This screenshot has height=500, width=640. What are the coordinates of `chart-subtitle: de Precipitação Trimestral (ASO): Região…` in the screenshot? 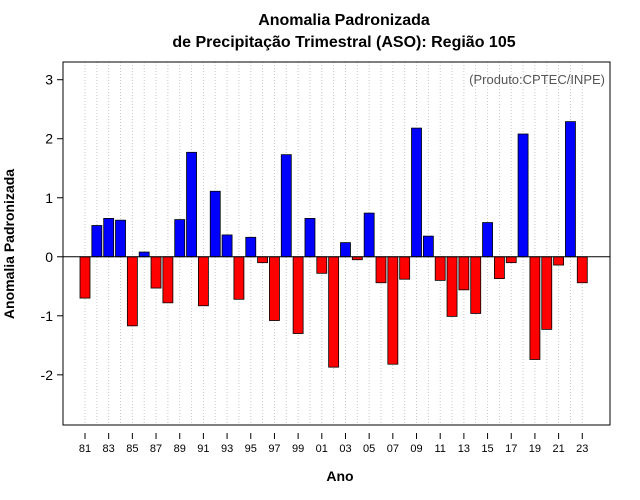 It's located at (343, 42).